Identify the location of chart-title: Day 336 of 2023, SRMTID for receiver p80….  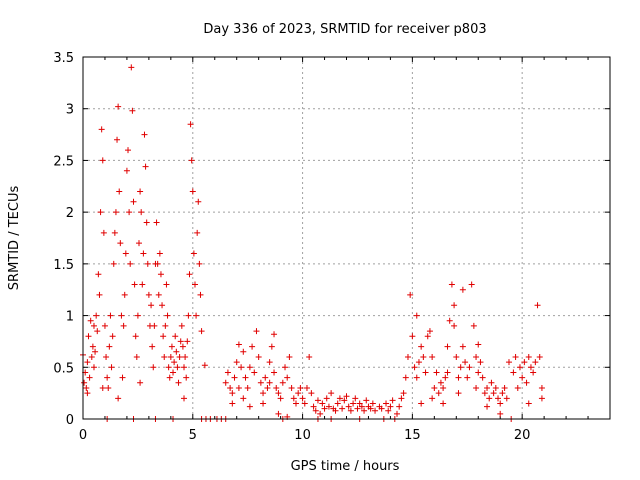
(344, 29).